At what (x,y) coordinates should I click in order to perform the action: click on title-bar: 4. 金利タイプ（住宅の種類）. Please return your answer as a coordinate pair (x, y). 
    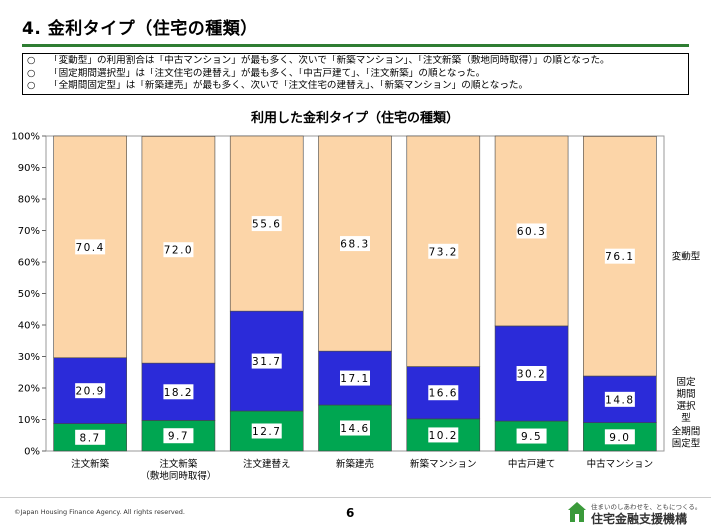
    Looking at the image, I should click on (355, 25).